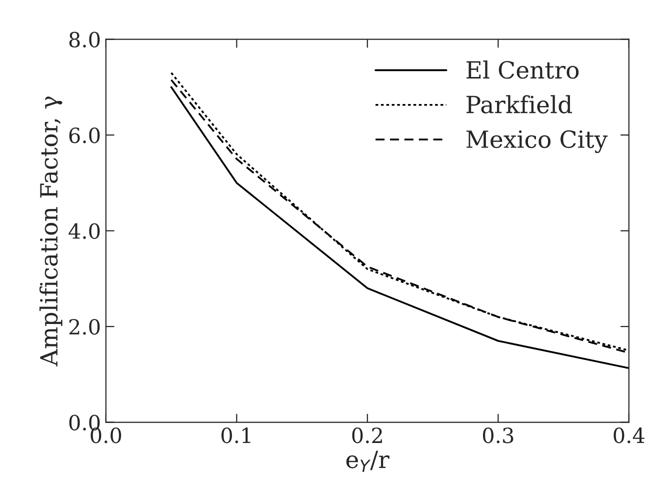  What do you see at coordinates (84, 40) in the screenshot?
I see `y-tick-label: 8.0` at bounding box center [84, 40].